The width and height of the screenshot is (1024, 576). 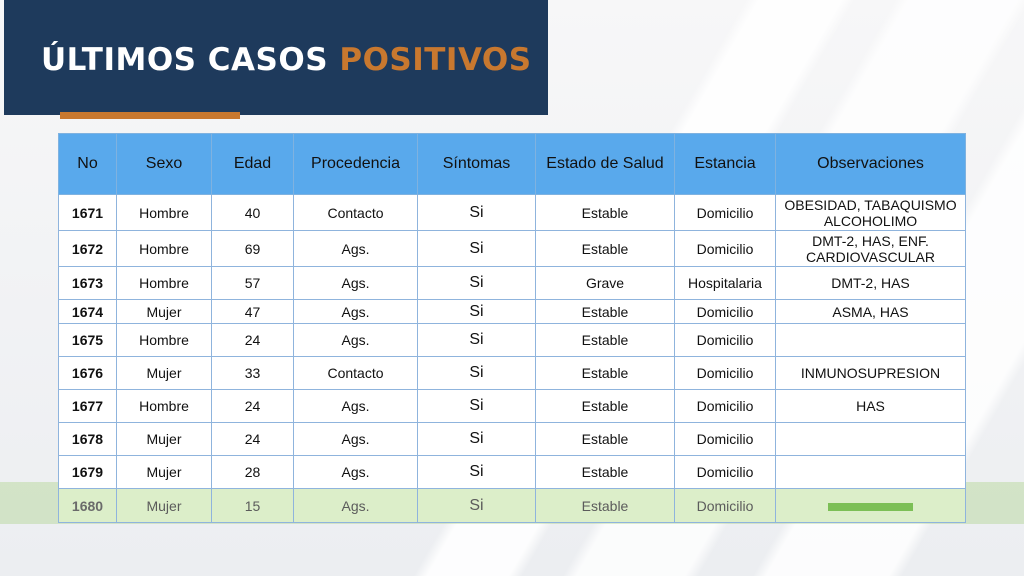 What do you see at coordinates (87, 212) in the screenshot?
I see `cell-no: 1671` at bounding box center [87, 212].